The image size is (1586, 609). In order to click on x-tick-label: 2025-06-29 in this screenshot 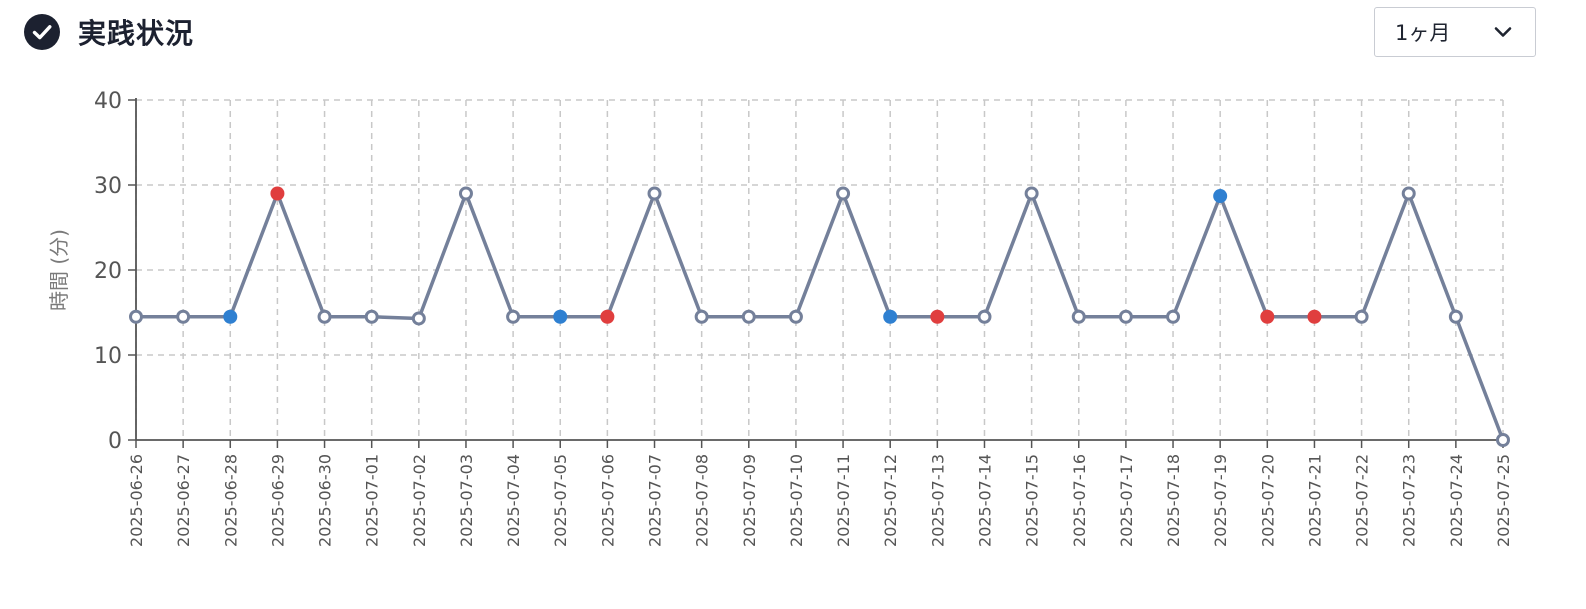, I will do `click(277, 500)`.